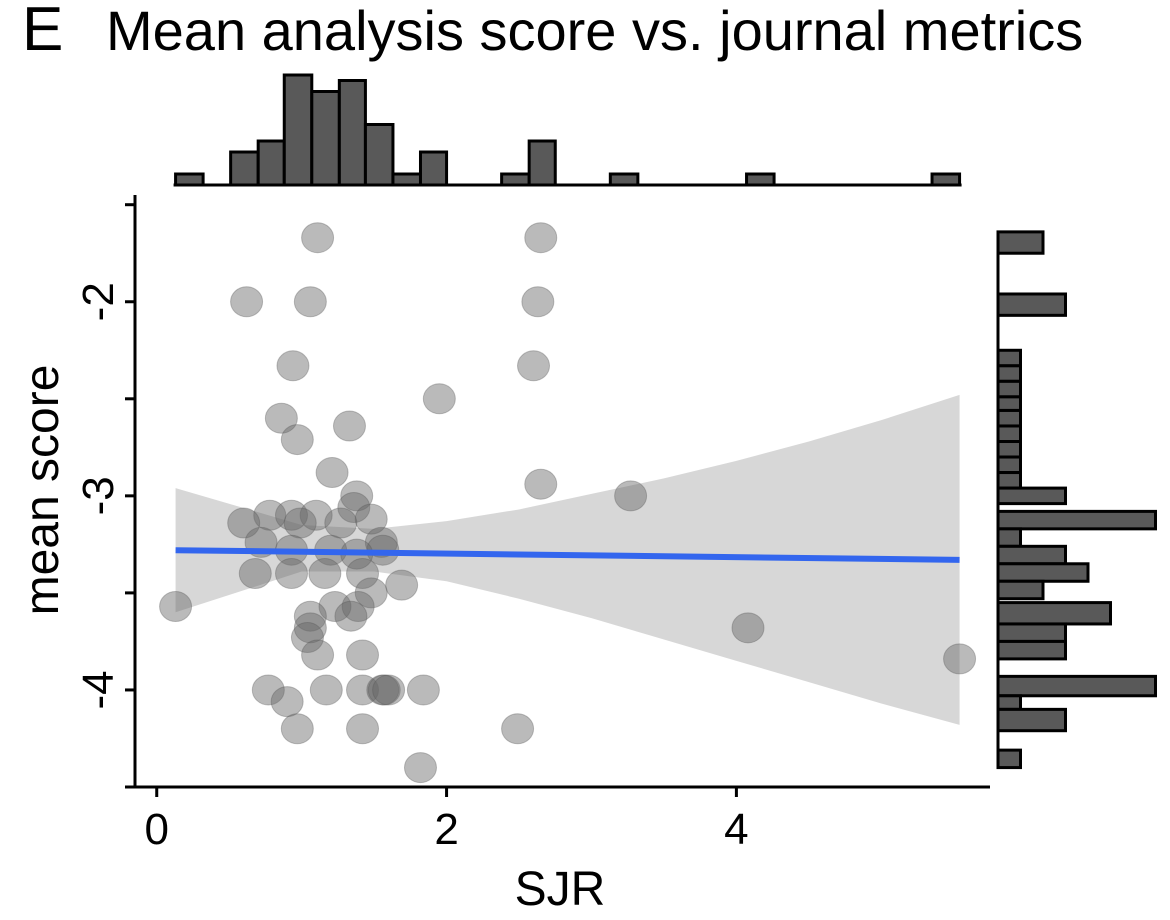 The width and height of the screenshot is (1170, 920). What do you see at coordinates (567, 555) in the screenshot?
I see `trend-line` at bounding box center [567, 555].